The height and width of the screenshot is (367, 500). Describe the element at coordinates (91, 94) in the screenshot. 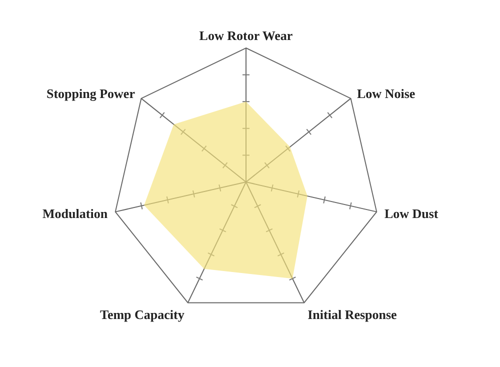

I see `spoke-label: Stopping Power` at that location.